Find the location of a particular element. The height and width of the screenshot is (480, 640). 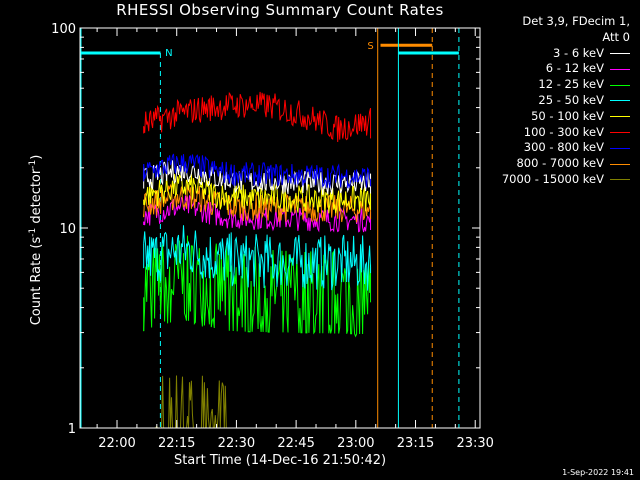

legend-label: 300 - 800 keV is located at coordinates (563, 147).